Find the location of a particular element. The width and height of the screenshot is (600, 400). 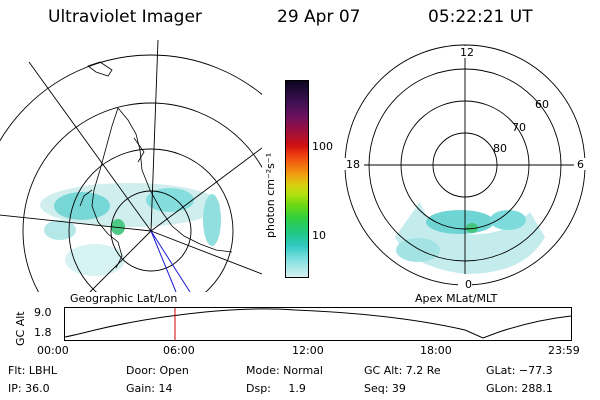

time-tick-18: 18:00 is located at coordinates (436, 350).